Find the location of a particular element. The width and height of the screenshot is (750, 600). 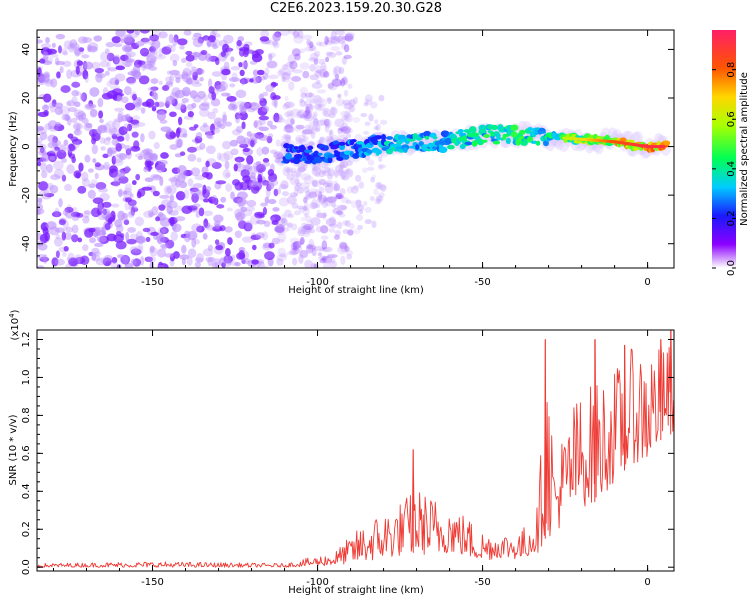

x-tick-label: -50 is located at coordinates (482, 282).